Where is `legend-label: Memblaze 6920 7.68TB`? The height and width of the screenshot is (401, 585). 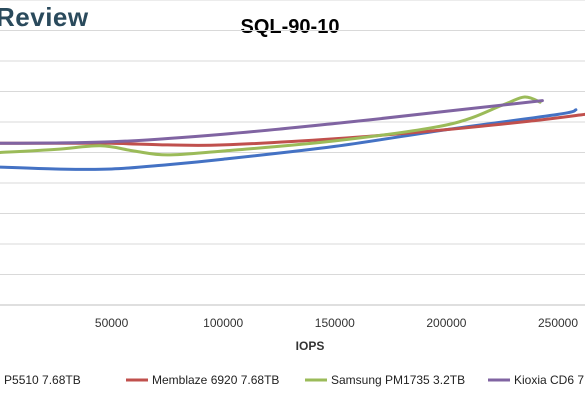 legend-label: Memblaze 6920 7.68TB is located at coordinates (215, 380).